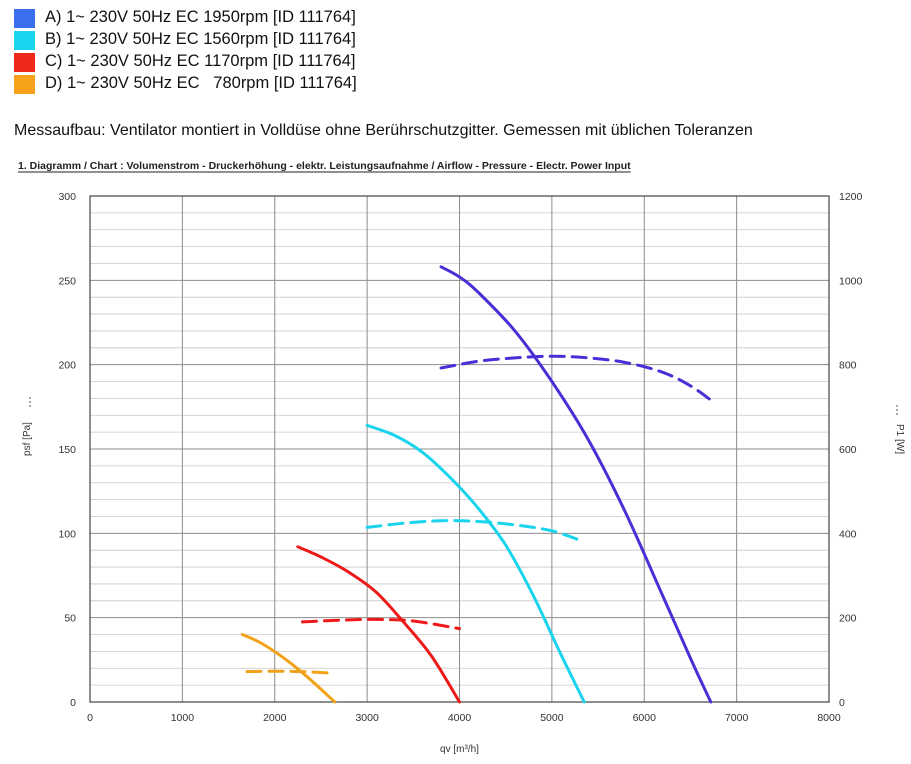 The width and height of the screenshot is (911, 764). What do you see at coordinates (576, 378) in the screenshot?
I see `series-a-power-line` at bounding box center [576, 378].